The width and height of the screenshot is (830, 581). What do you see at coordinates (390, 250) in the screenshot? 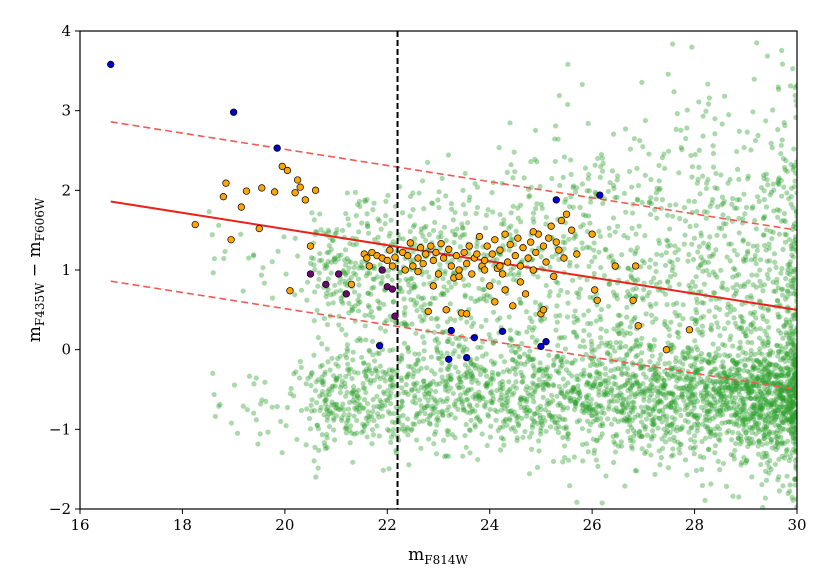
I see `orange-point` at bounding box center [390, 250].